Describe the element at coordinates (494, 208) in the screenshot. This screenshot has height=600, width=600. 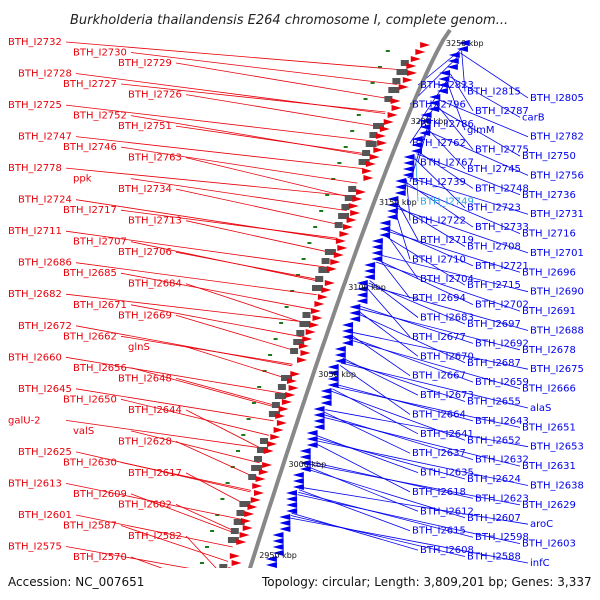
I see `reverse-gene-label: BTH_I2723` at that location.